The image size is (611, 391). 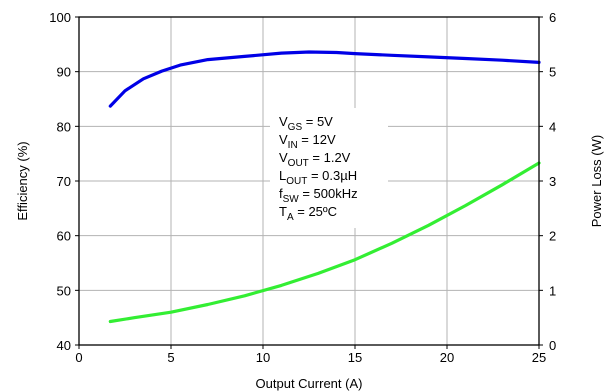 What do you see at coordinates (64, 126) in the screenshot?
I see `y-tick-label: 80` at bounding box center [64, 126].